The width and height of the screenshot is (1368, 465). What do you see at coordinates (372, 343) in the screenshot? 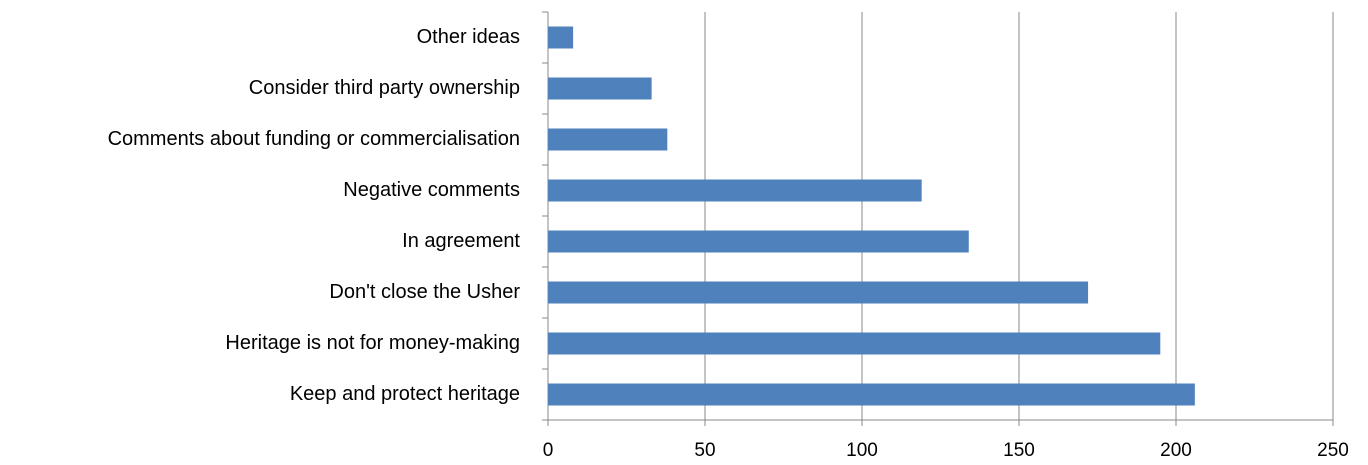
I see `y-tick-label: Heritage is not for money-making` at bounding box center [372, 343].